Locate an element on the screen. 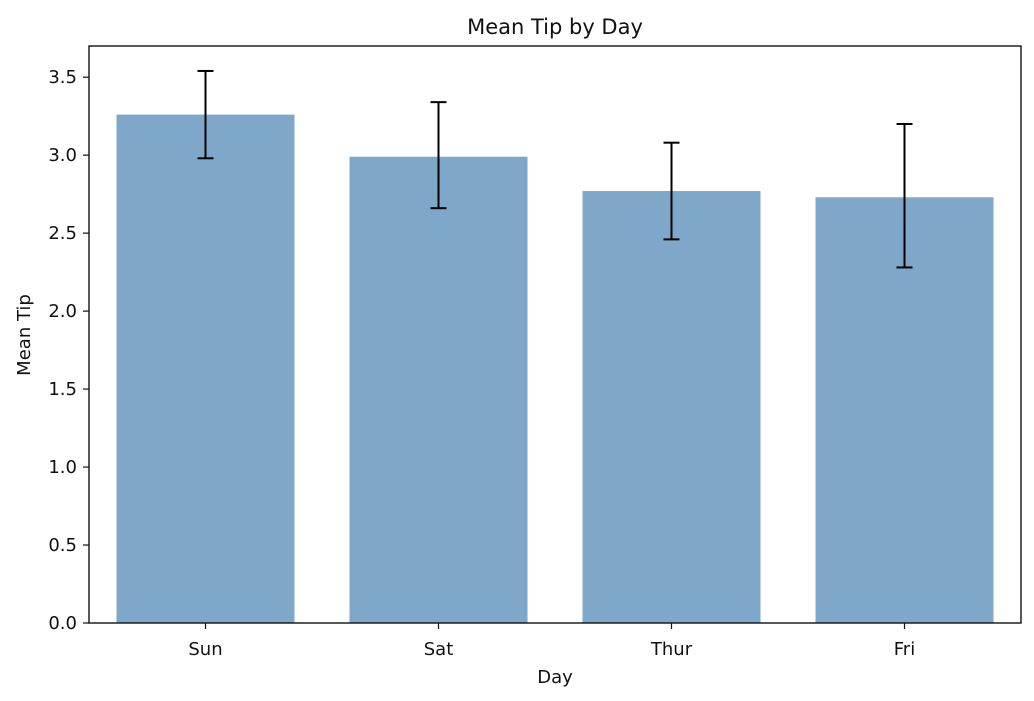  chart-title: Mean Tip by Day is located at coordinates (555, 27).